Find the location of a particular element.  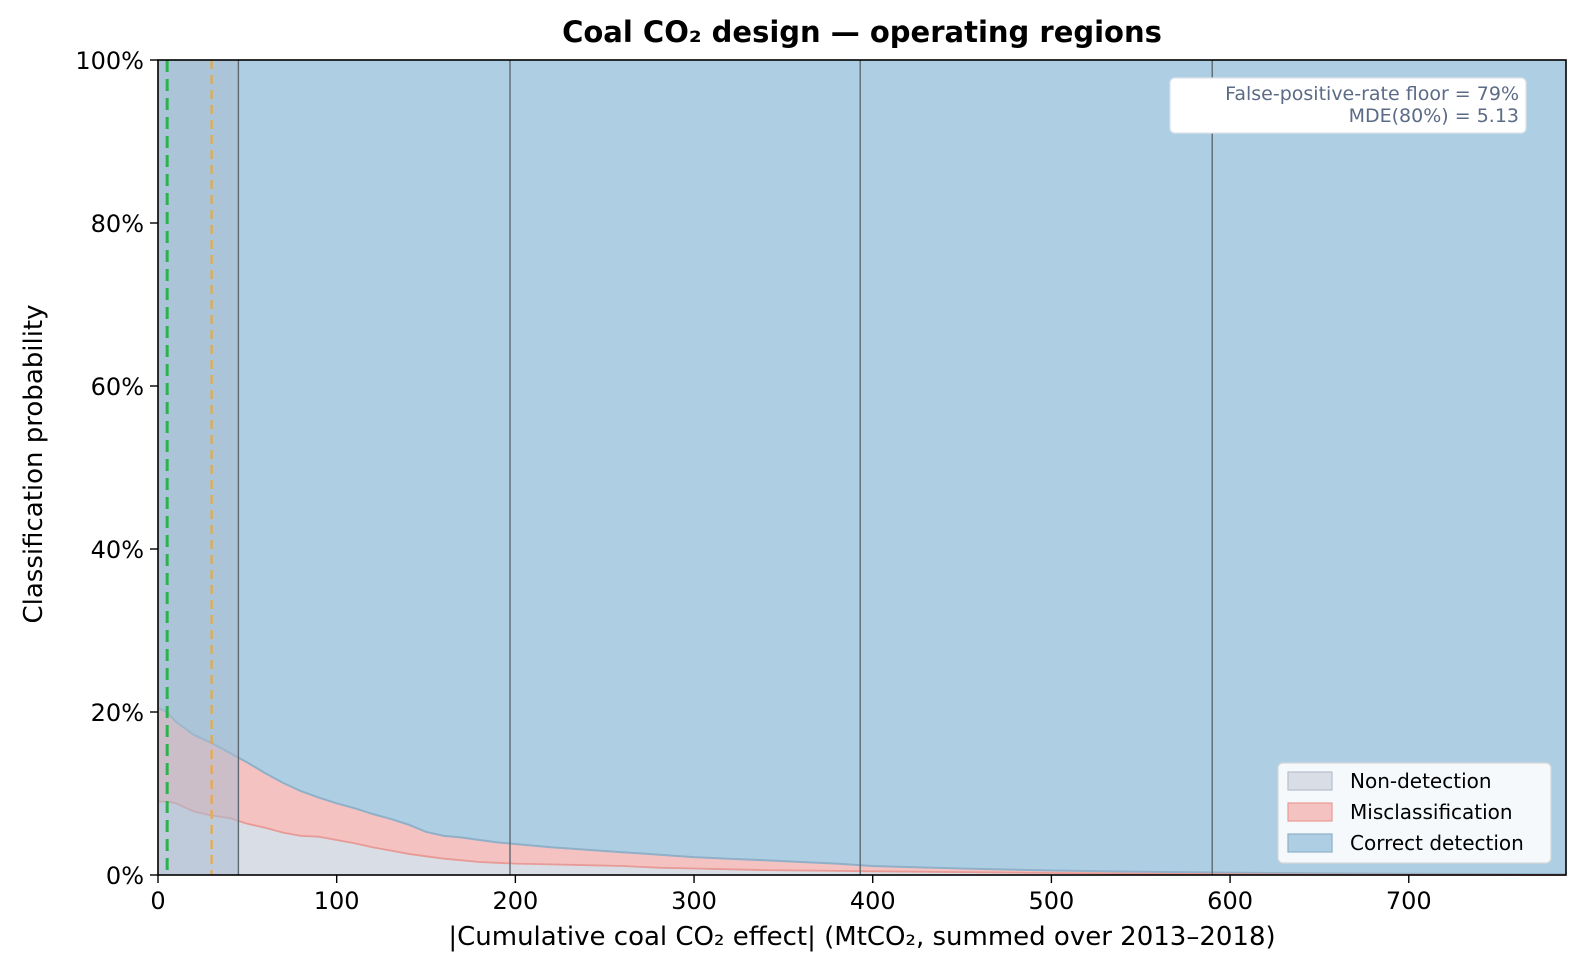

y-axis-label: Classification probability is located at coordinates (34, 463).